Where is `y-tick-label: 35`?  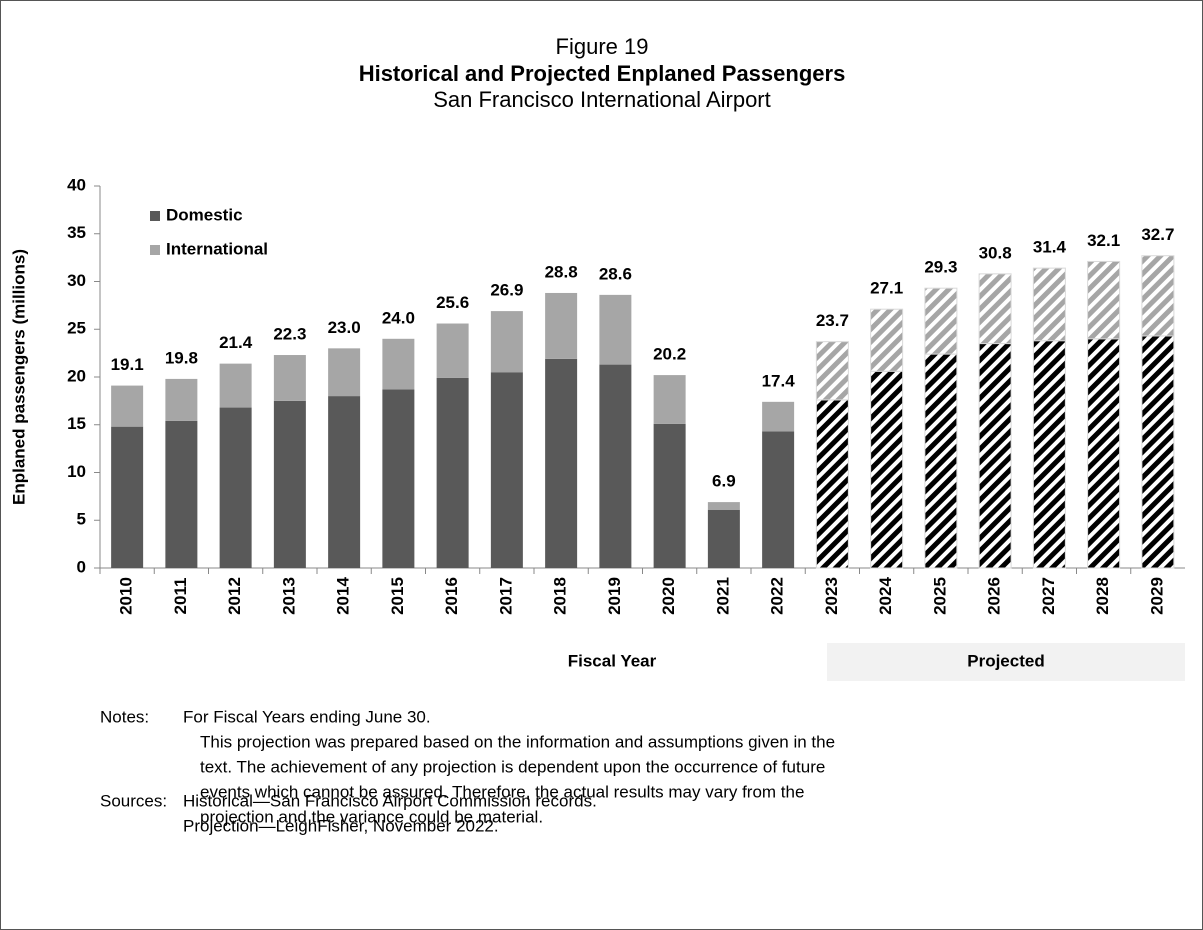 y-tick-label: 35 is located at coordinates (76, 232).